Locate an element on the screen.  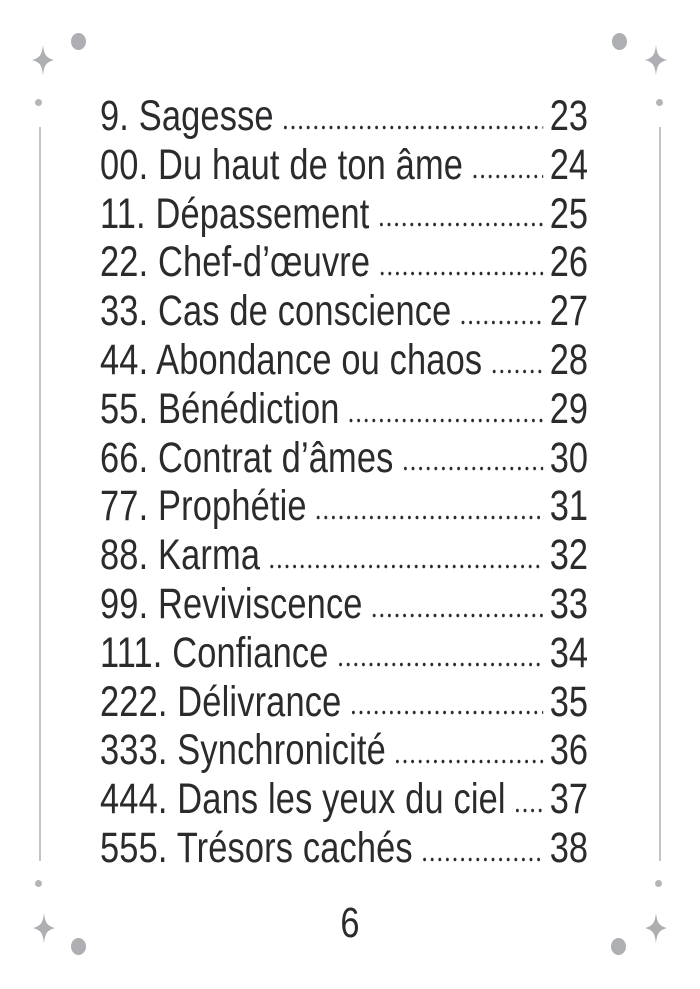
toc-entry-title: 111. Confiance is located at coordinates (214, 652).